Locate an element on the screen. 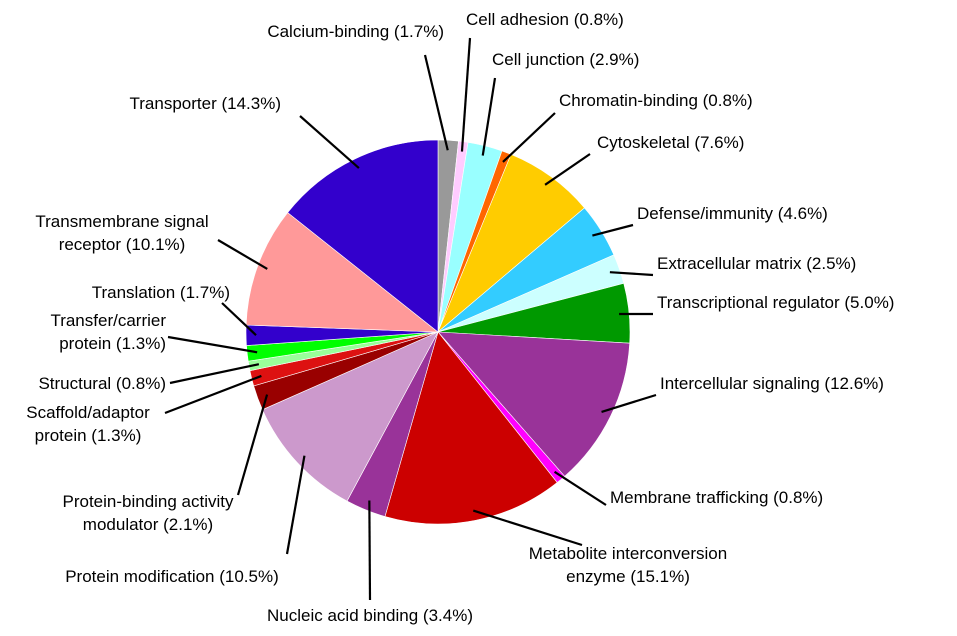  slice-label-intercellular-signaling-12-6: Intercellular signaling (12.6%) is located at coordinates (772, 383).